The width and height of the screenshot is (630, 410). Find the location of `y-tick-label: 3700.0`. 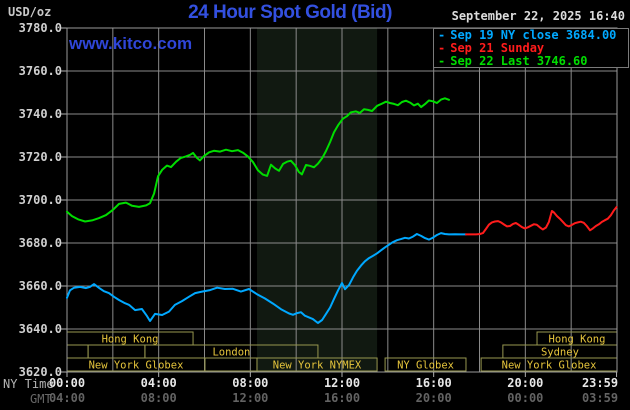

y-tick-label: 3700.0 is located at coordinates (40, 200).